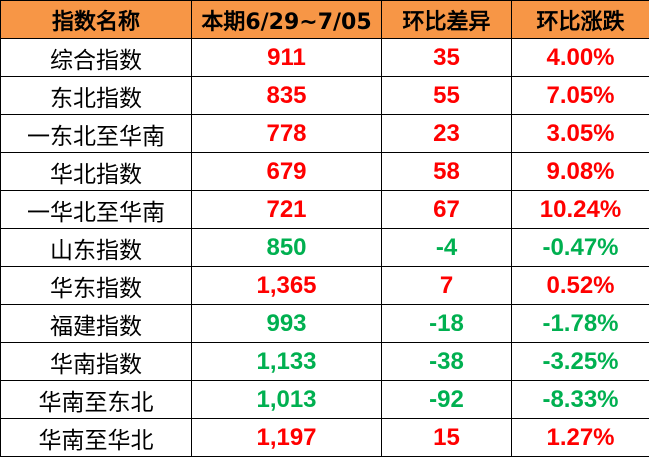  Describe the element at coordinates (286, 57) in the screenshot. I see `value-cell: 911` at that location.